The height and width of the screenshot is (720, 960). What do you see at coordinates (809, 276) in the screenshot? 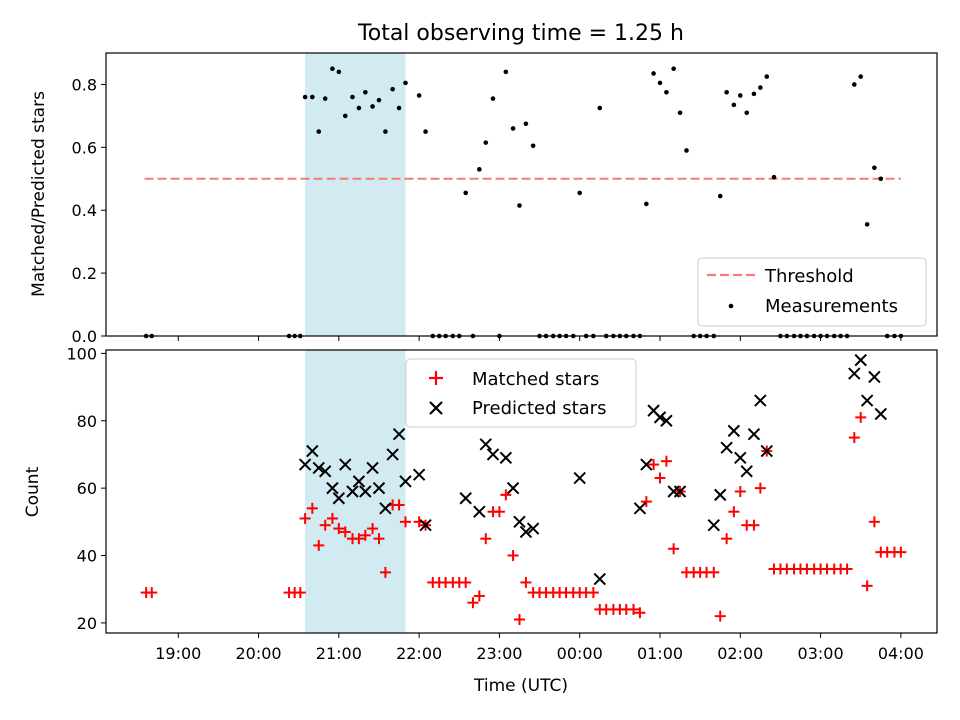
I see `legend-threshold-label: Threshold` at bounding box center [809, 276].